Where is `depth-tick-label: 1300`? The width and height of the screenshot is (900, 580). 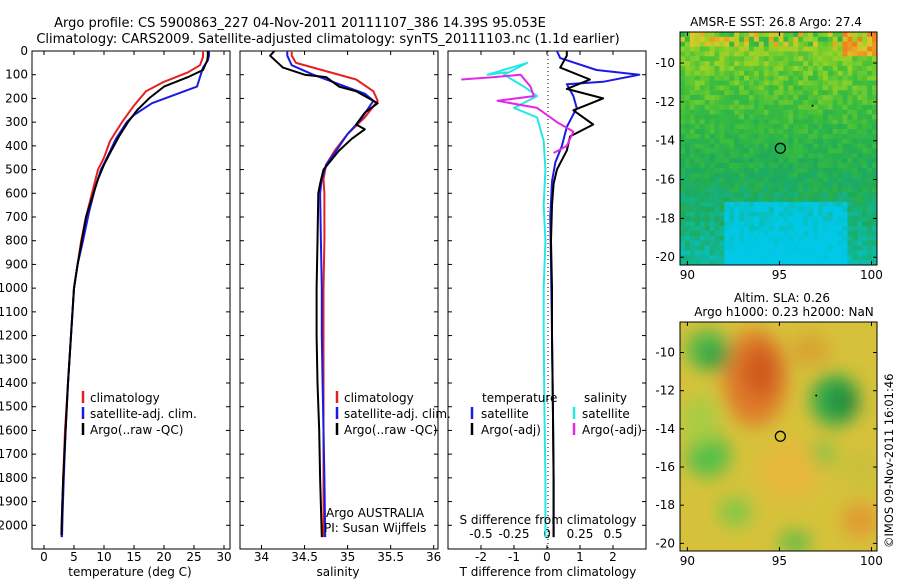
depth-tick-label: 1300 is located at coordinates (14, 359).